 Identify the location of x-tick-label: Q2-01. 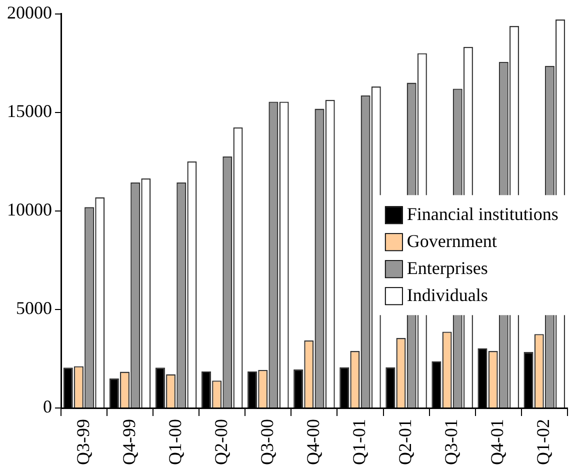
(405, 442).